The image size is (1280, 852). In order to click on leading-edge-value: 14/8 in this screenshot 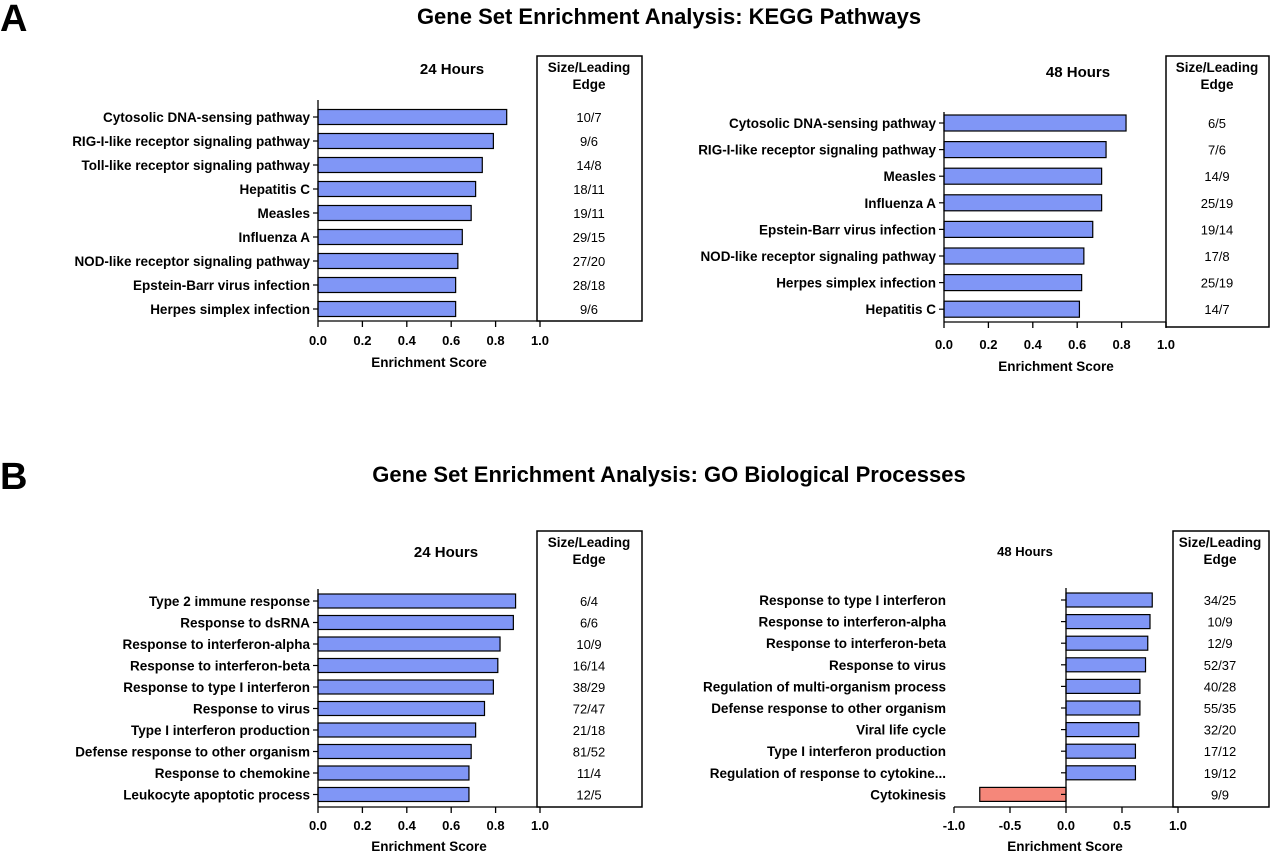, I will do `click(588, 165)`.